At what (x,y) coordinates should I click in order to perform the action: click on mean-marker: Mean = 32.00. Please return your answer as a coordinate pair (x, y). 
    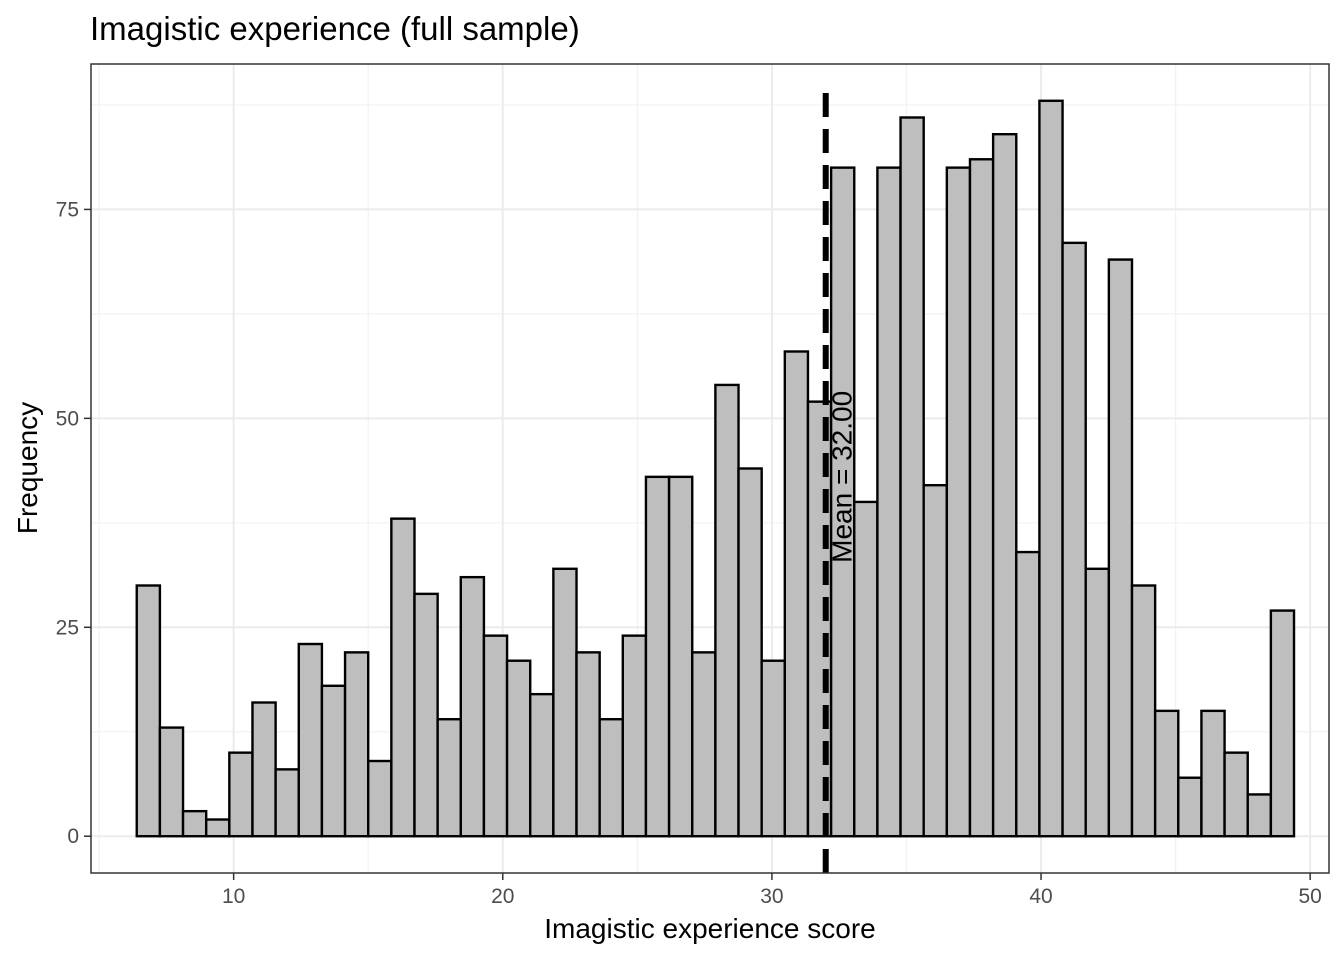
    Looking at the image, I should click on (840, 478).